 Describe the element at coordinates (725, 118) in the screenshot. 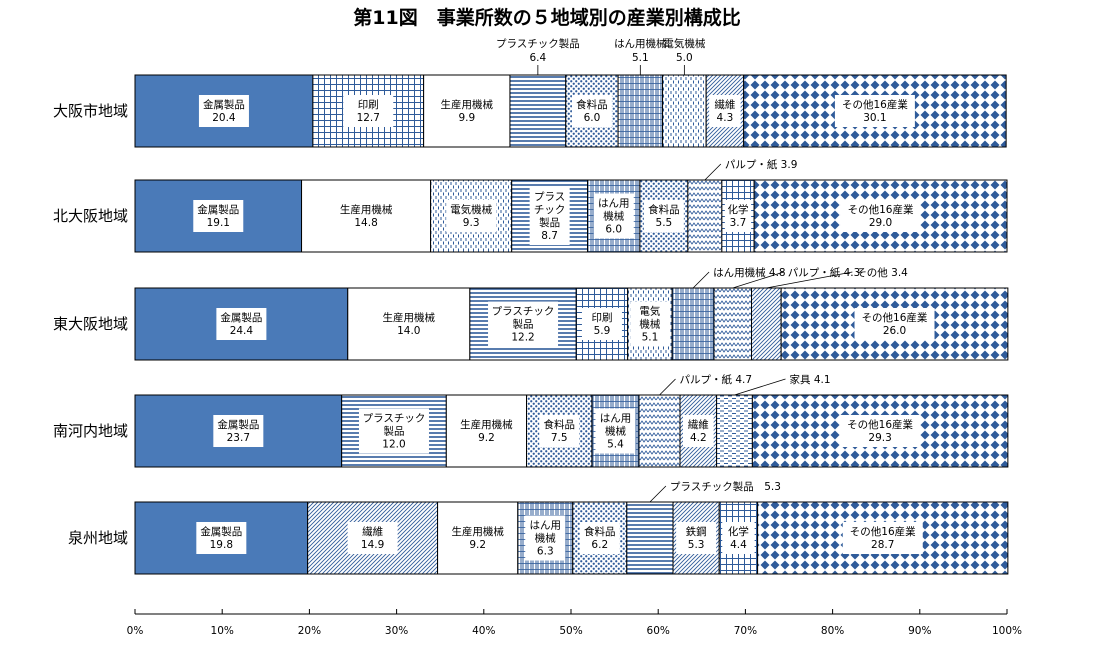

I see `segment-label-text: 4.3` at that location.